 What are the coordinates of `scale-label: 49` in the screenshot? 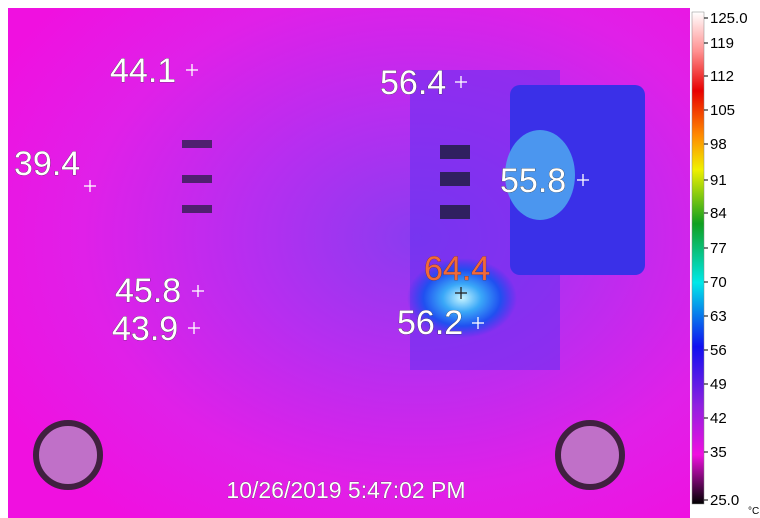 It's located at (718, 384).